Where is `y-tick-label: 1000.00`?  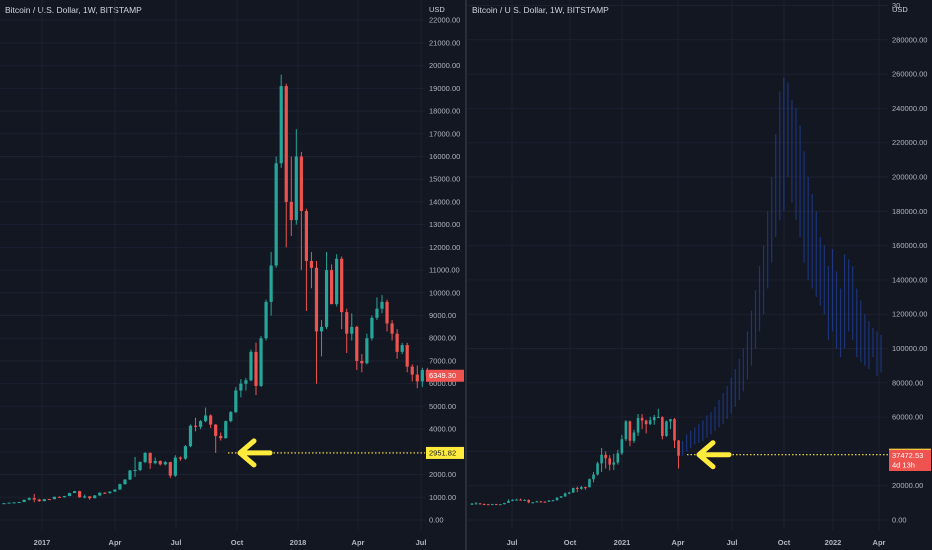 y-tick-label: 1000.00 is located at coordinates (442, 497).